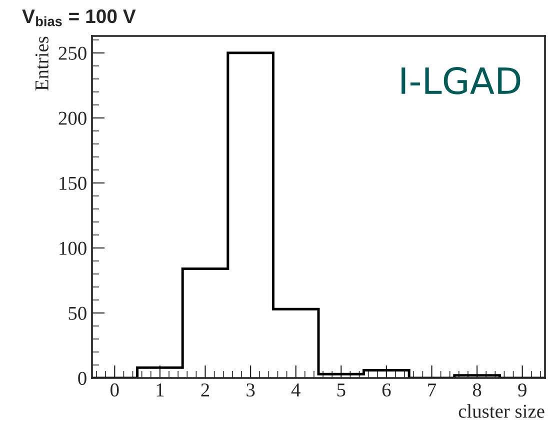  What do you see at coordinates (250, 390) in the screenshot?
I see `x-tick-label: 3` at bounding box center [250, 390].